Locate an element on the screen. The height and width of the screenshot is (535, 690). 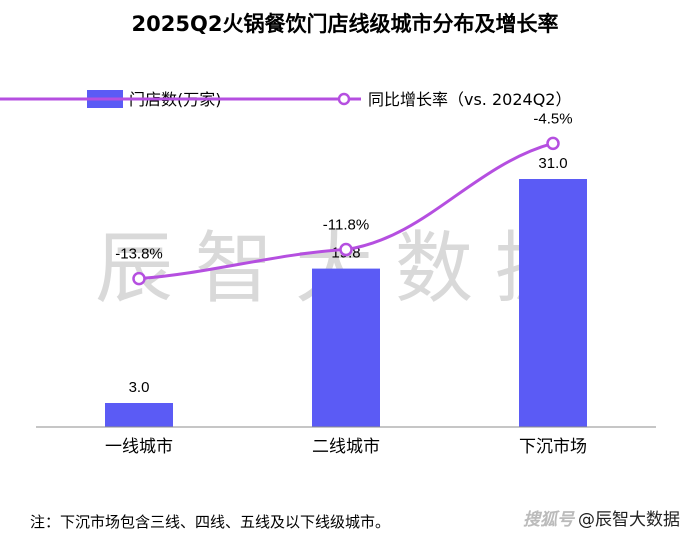
brand-name: @辰智大数据 is located at coordinates (629, 520).